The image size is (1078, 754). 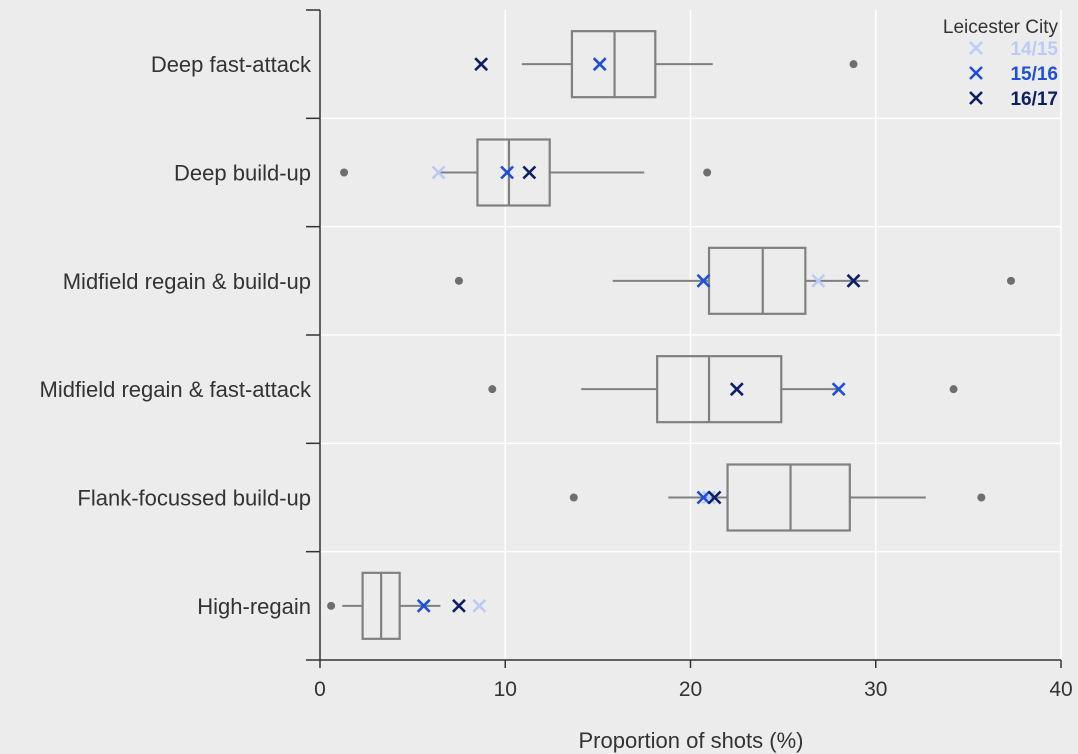 I want to click on x-tick-label: 30, so click(x=875, y=689).